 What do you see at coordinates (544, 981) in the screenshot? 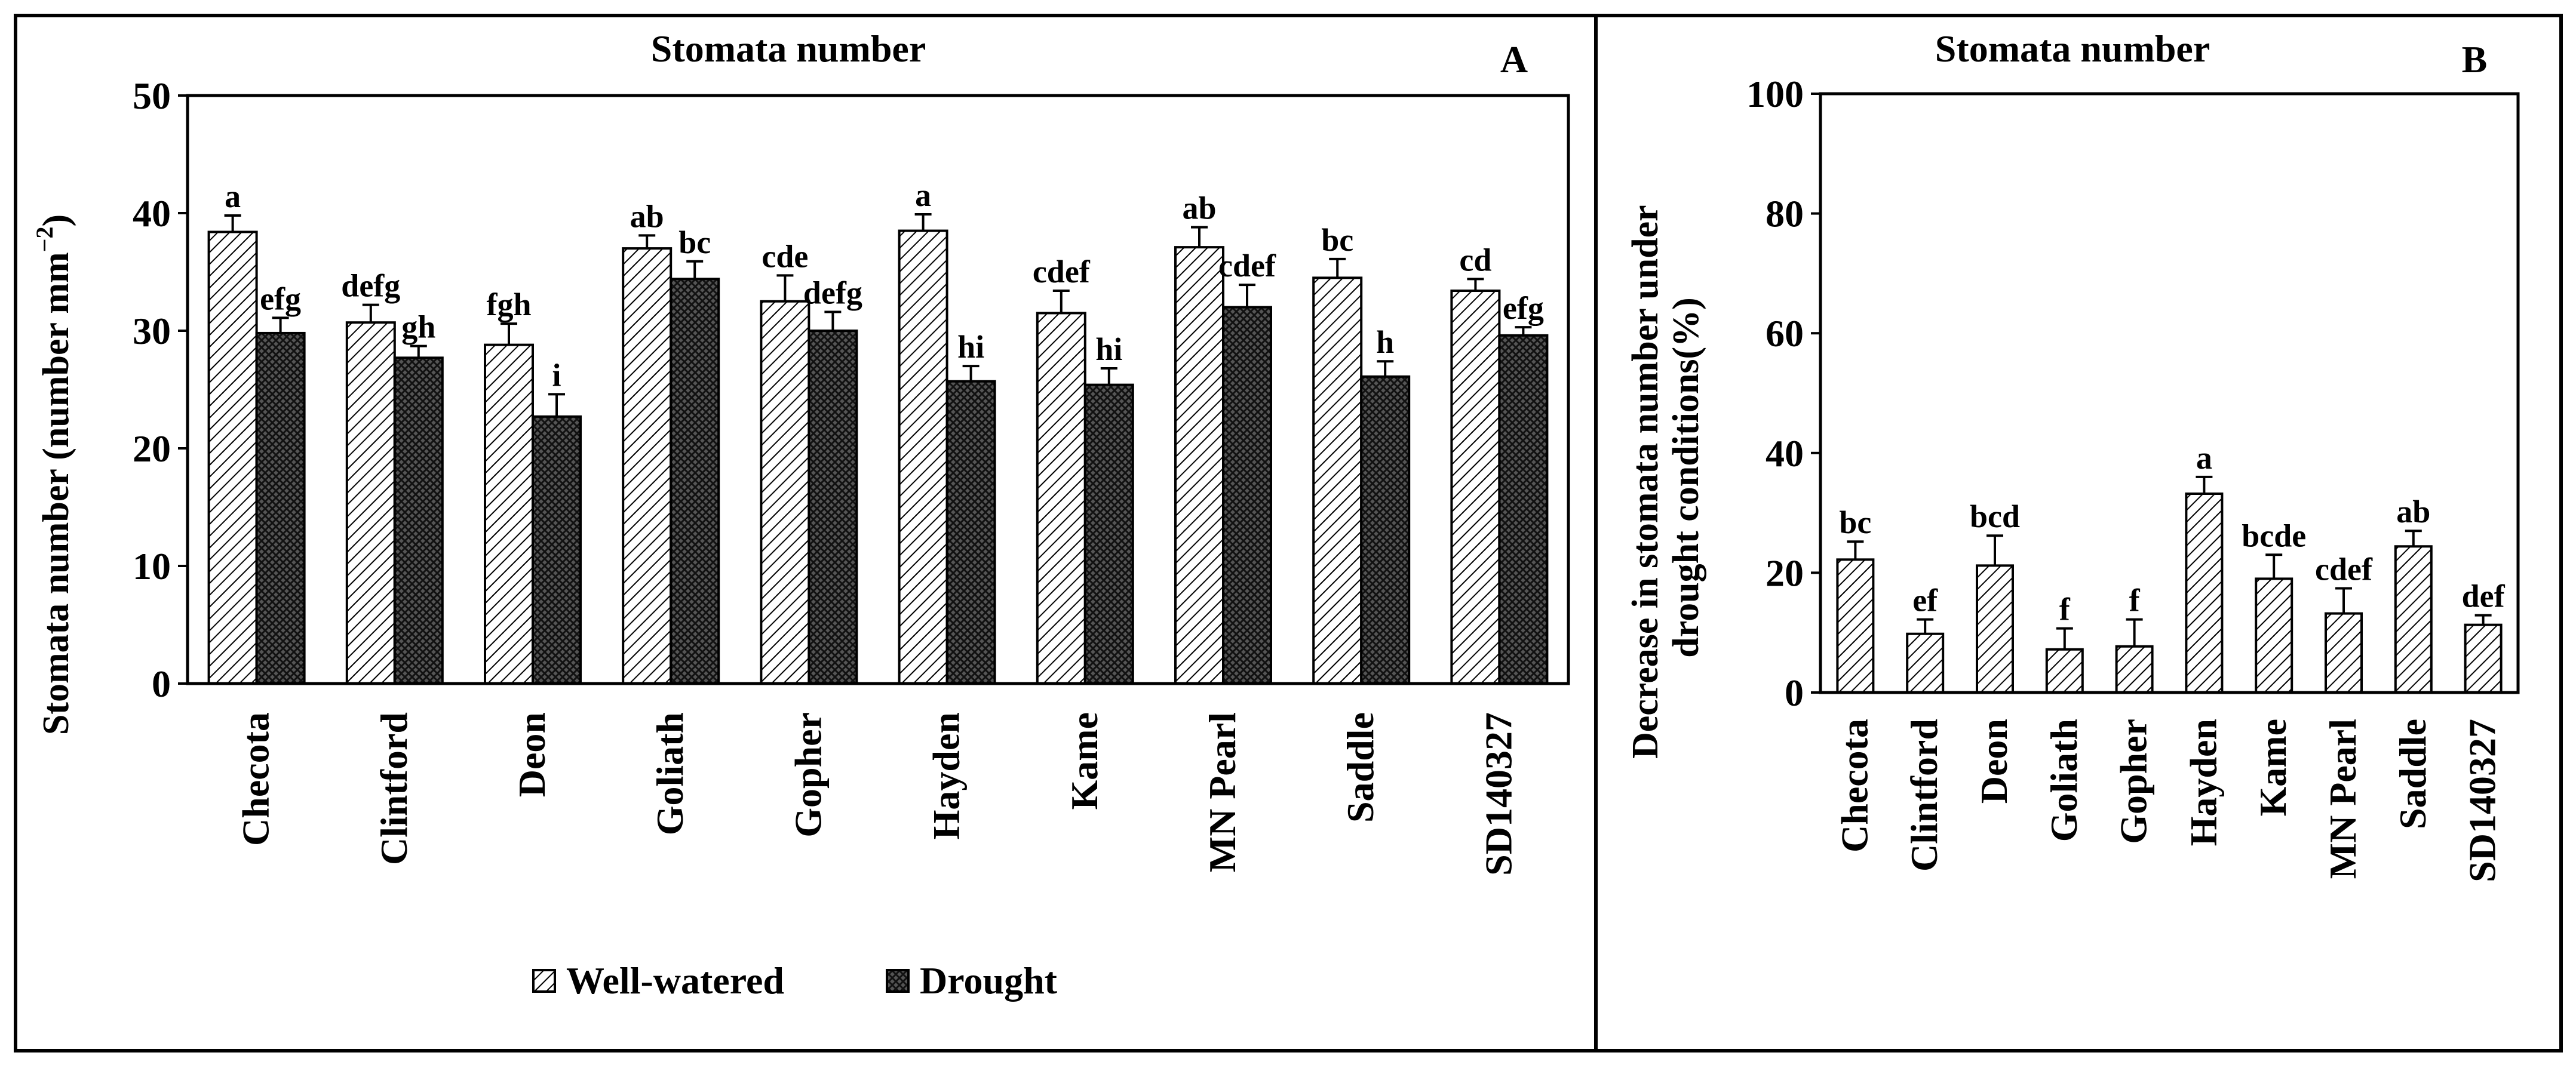
I see `legend-swatch-well-watered` at bounding box center [544, 981].